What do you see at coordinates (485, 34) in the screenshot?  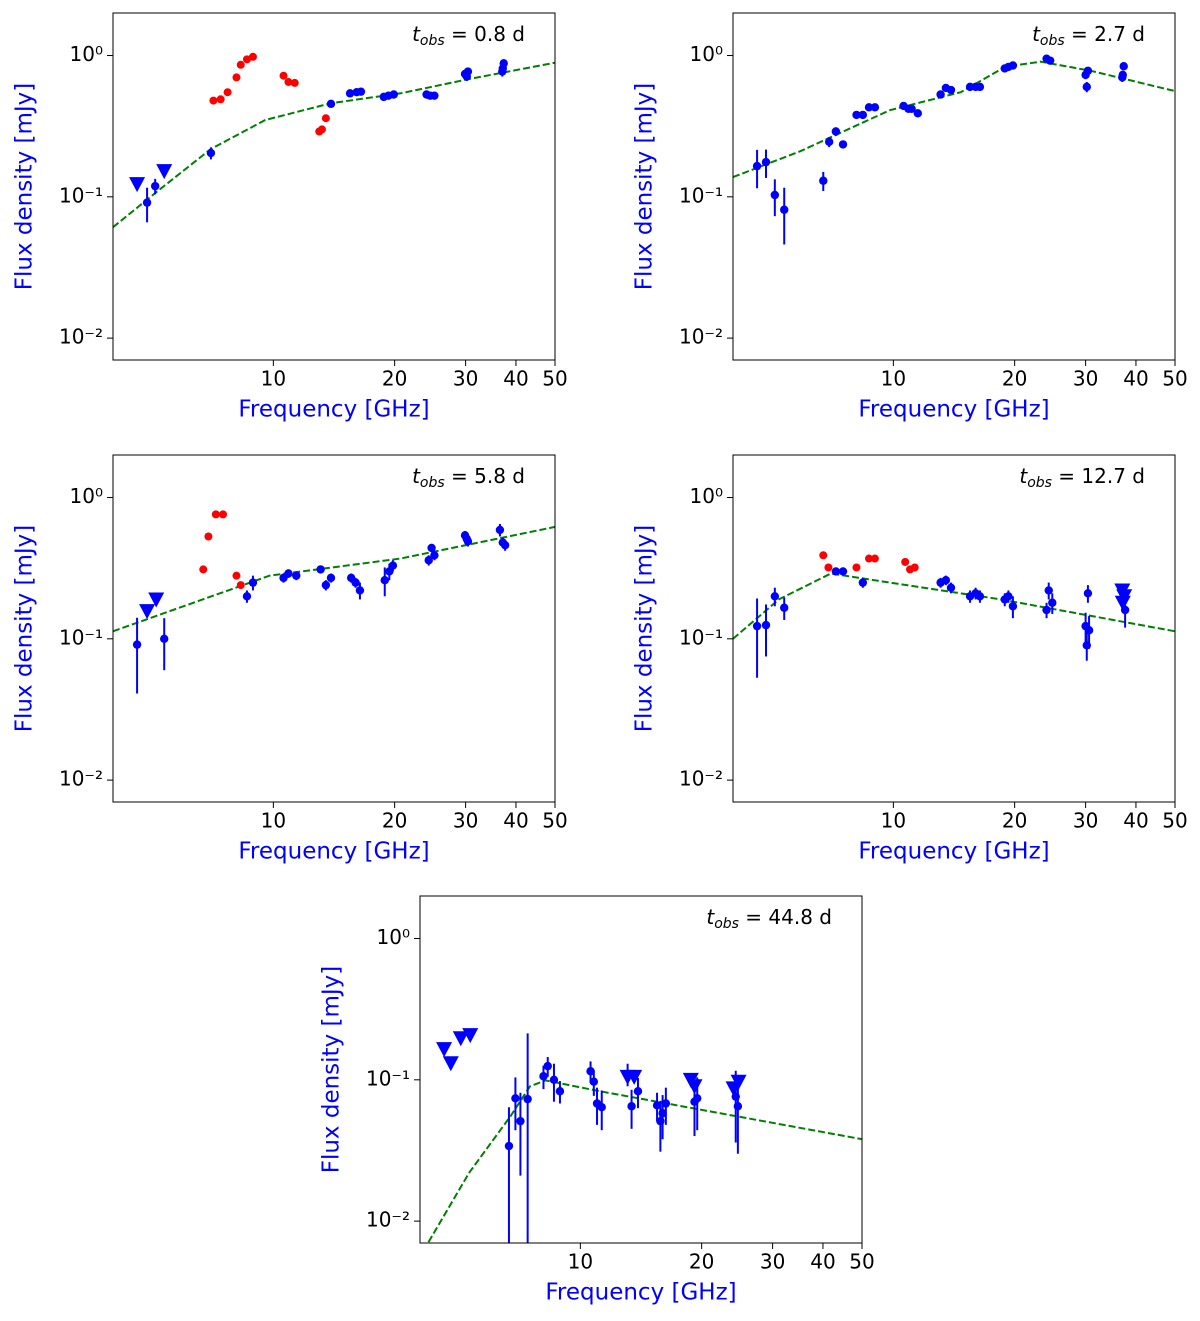 I see `annotation-text: = 0.8 d` at bounding box center [485, 34].